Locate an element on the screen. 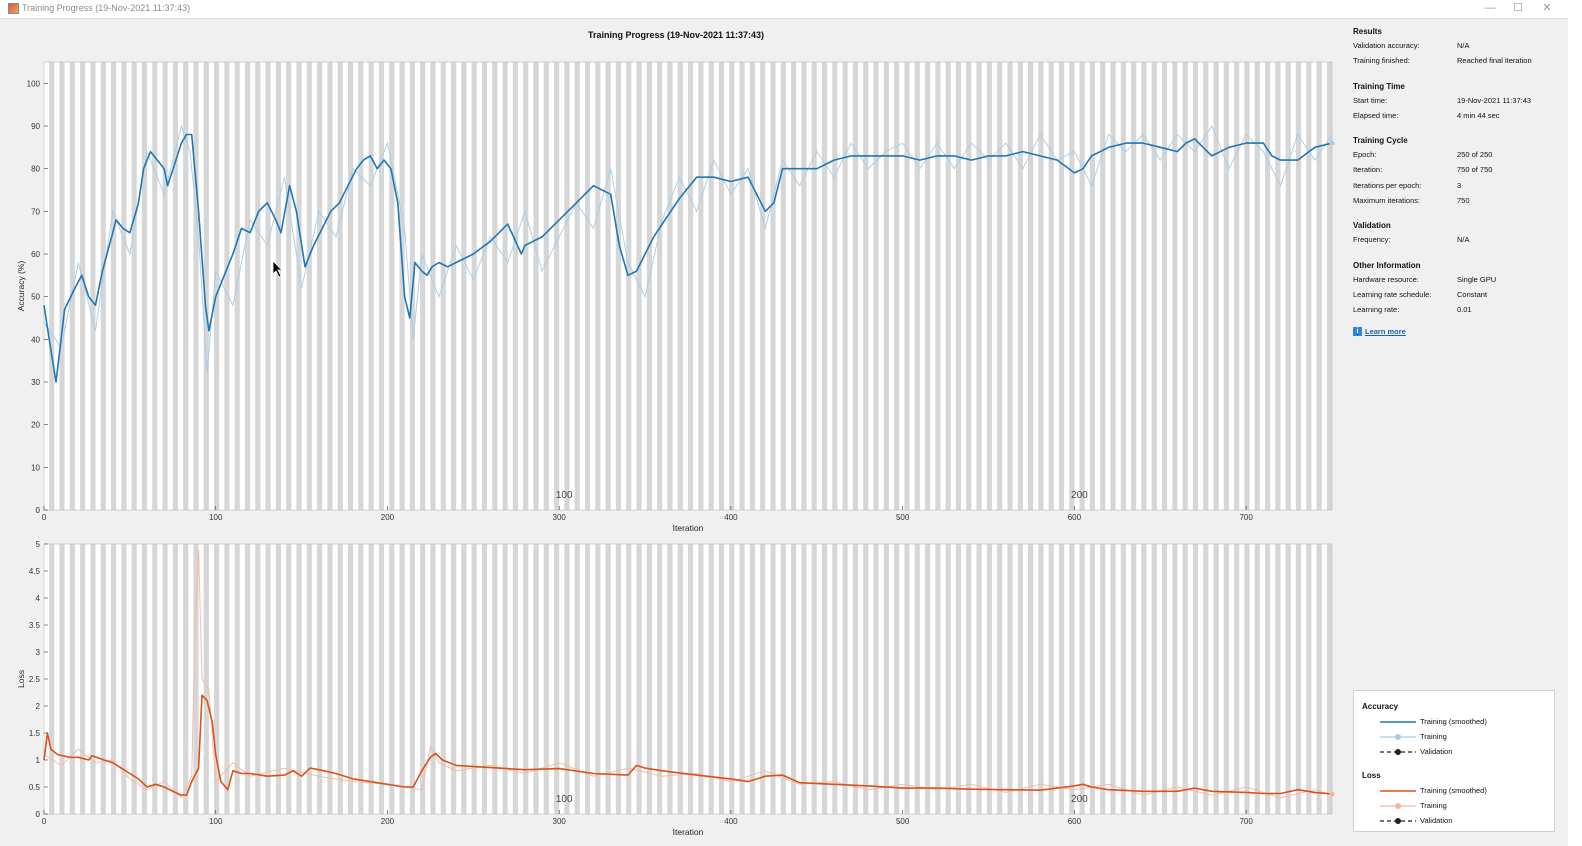 The height and width of the screenshot is (846, 1582). y-tick-label: 40 is located at coordinates (35, 339).